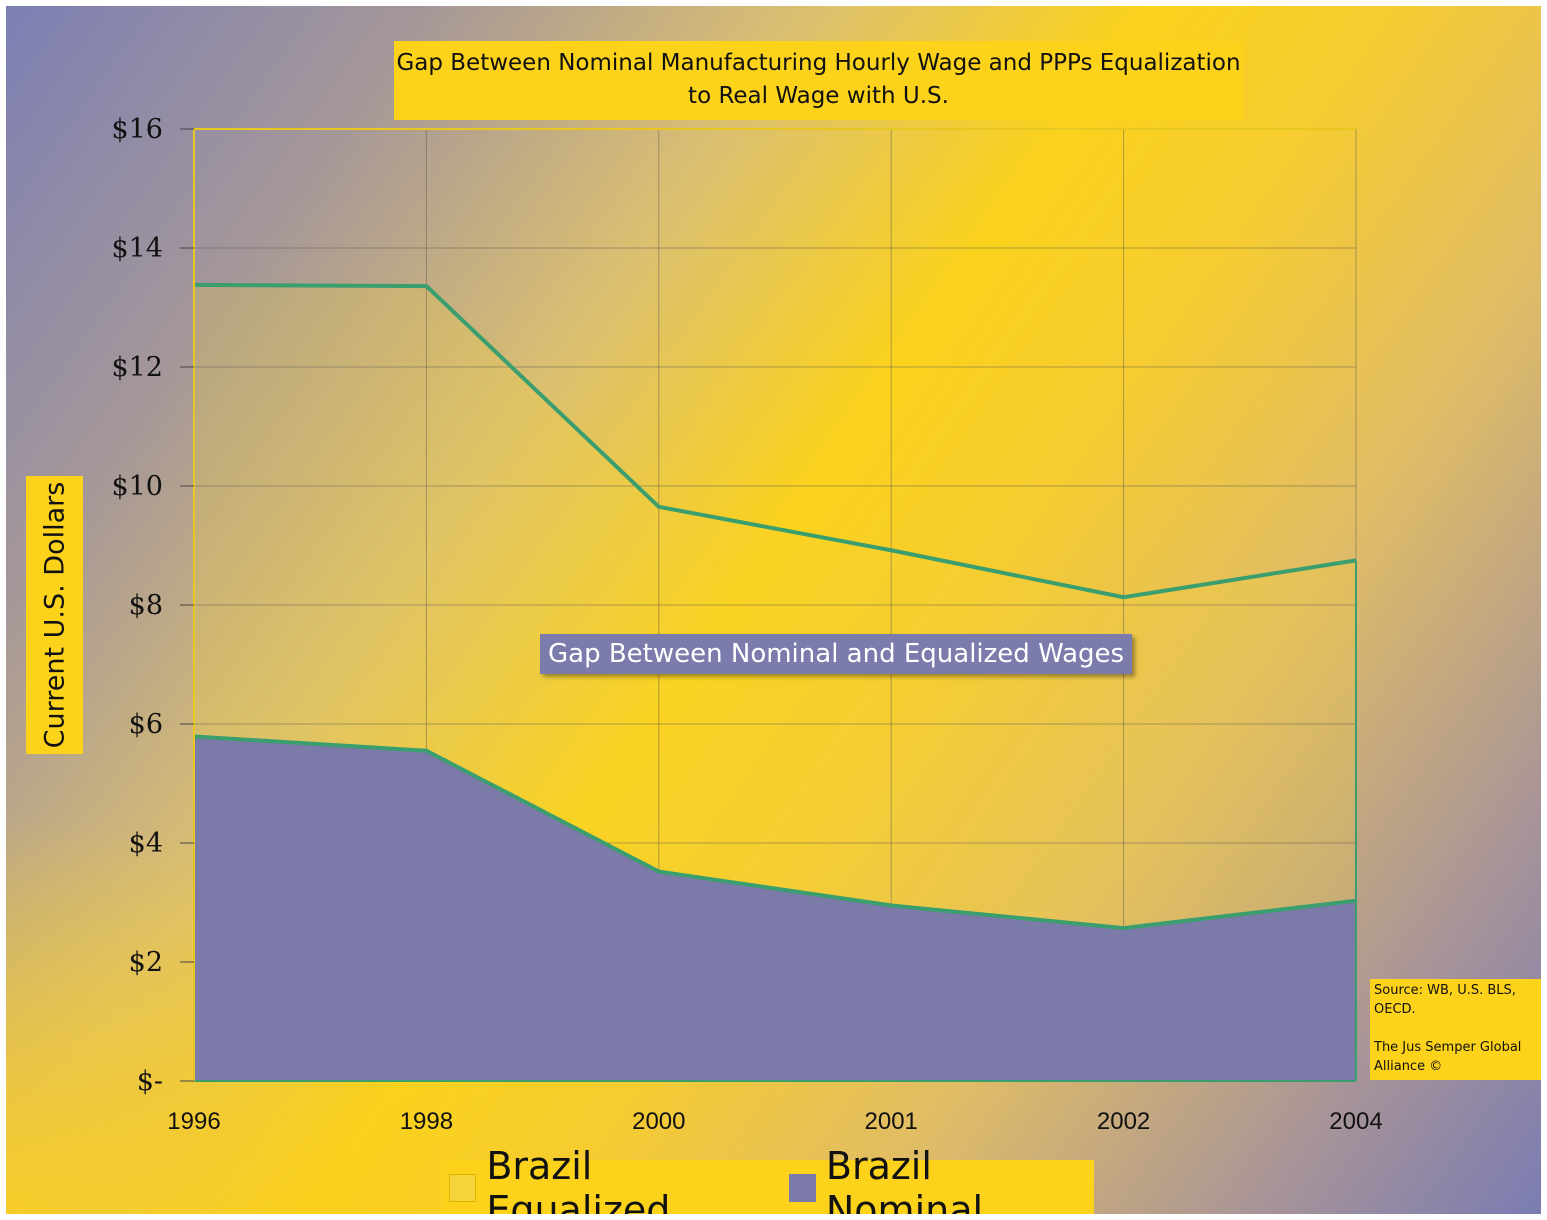  I want to click on y-axis-label-box: Current U.S. Dollars, so click(54, 615).